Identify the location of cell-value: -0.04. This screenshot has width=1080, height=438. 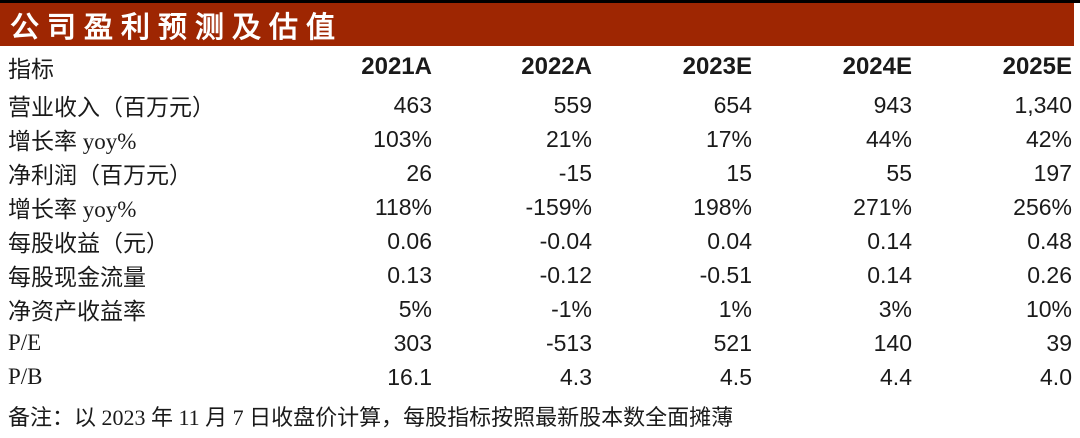
(565, 240).